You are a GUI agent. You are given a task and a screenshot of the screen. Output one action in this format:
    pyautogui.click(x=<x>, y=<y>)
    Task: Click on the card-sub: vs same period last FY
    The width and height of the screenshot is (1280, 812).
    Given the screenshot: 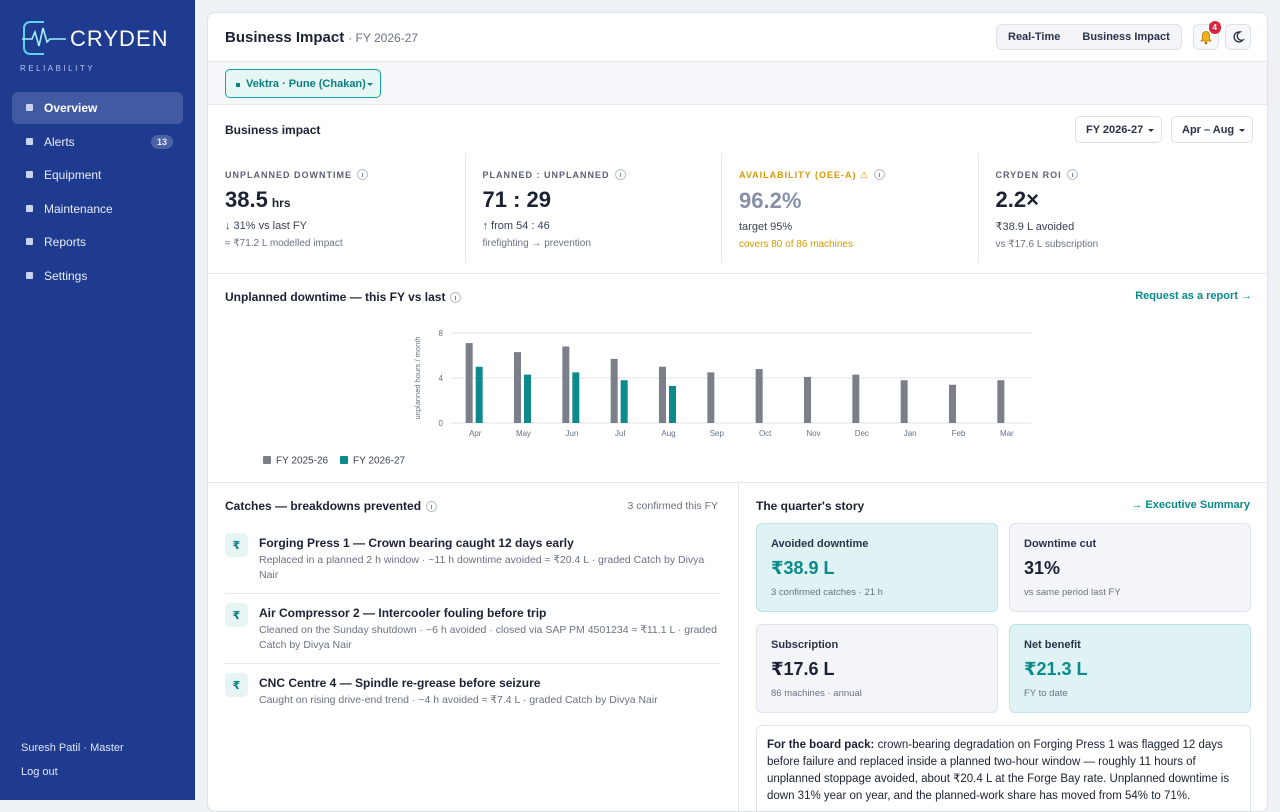 What is the action you would take?
    pyautogui.click(x=1072, y=592)
    